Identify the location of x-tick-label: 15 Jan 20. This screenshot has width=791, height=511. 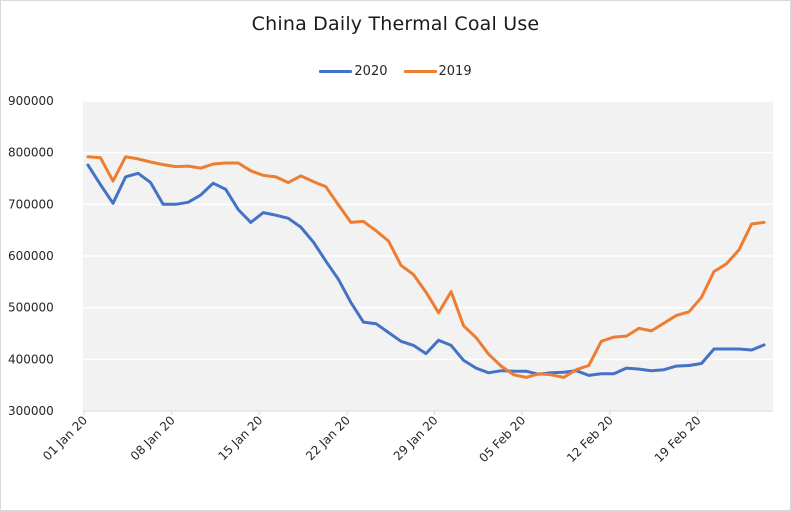
(240, 438).